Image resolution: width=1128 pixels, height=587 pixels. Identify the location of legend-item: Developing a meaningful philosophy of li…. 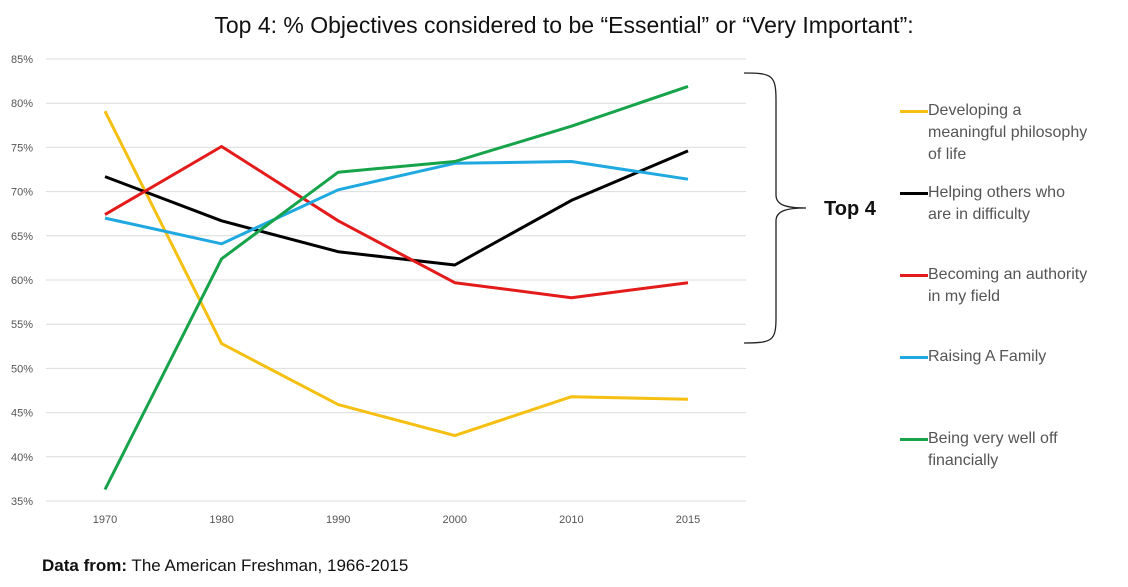
(994, 133).